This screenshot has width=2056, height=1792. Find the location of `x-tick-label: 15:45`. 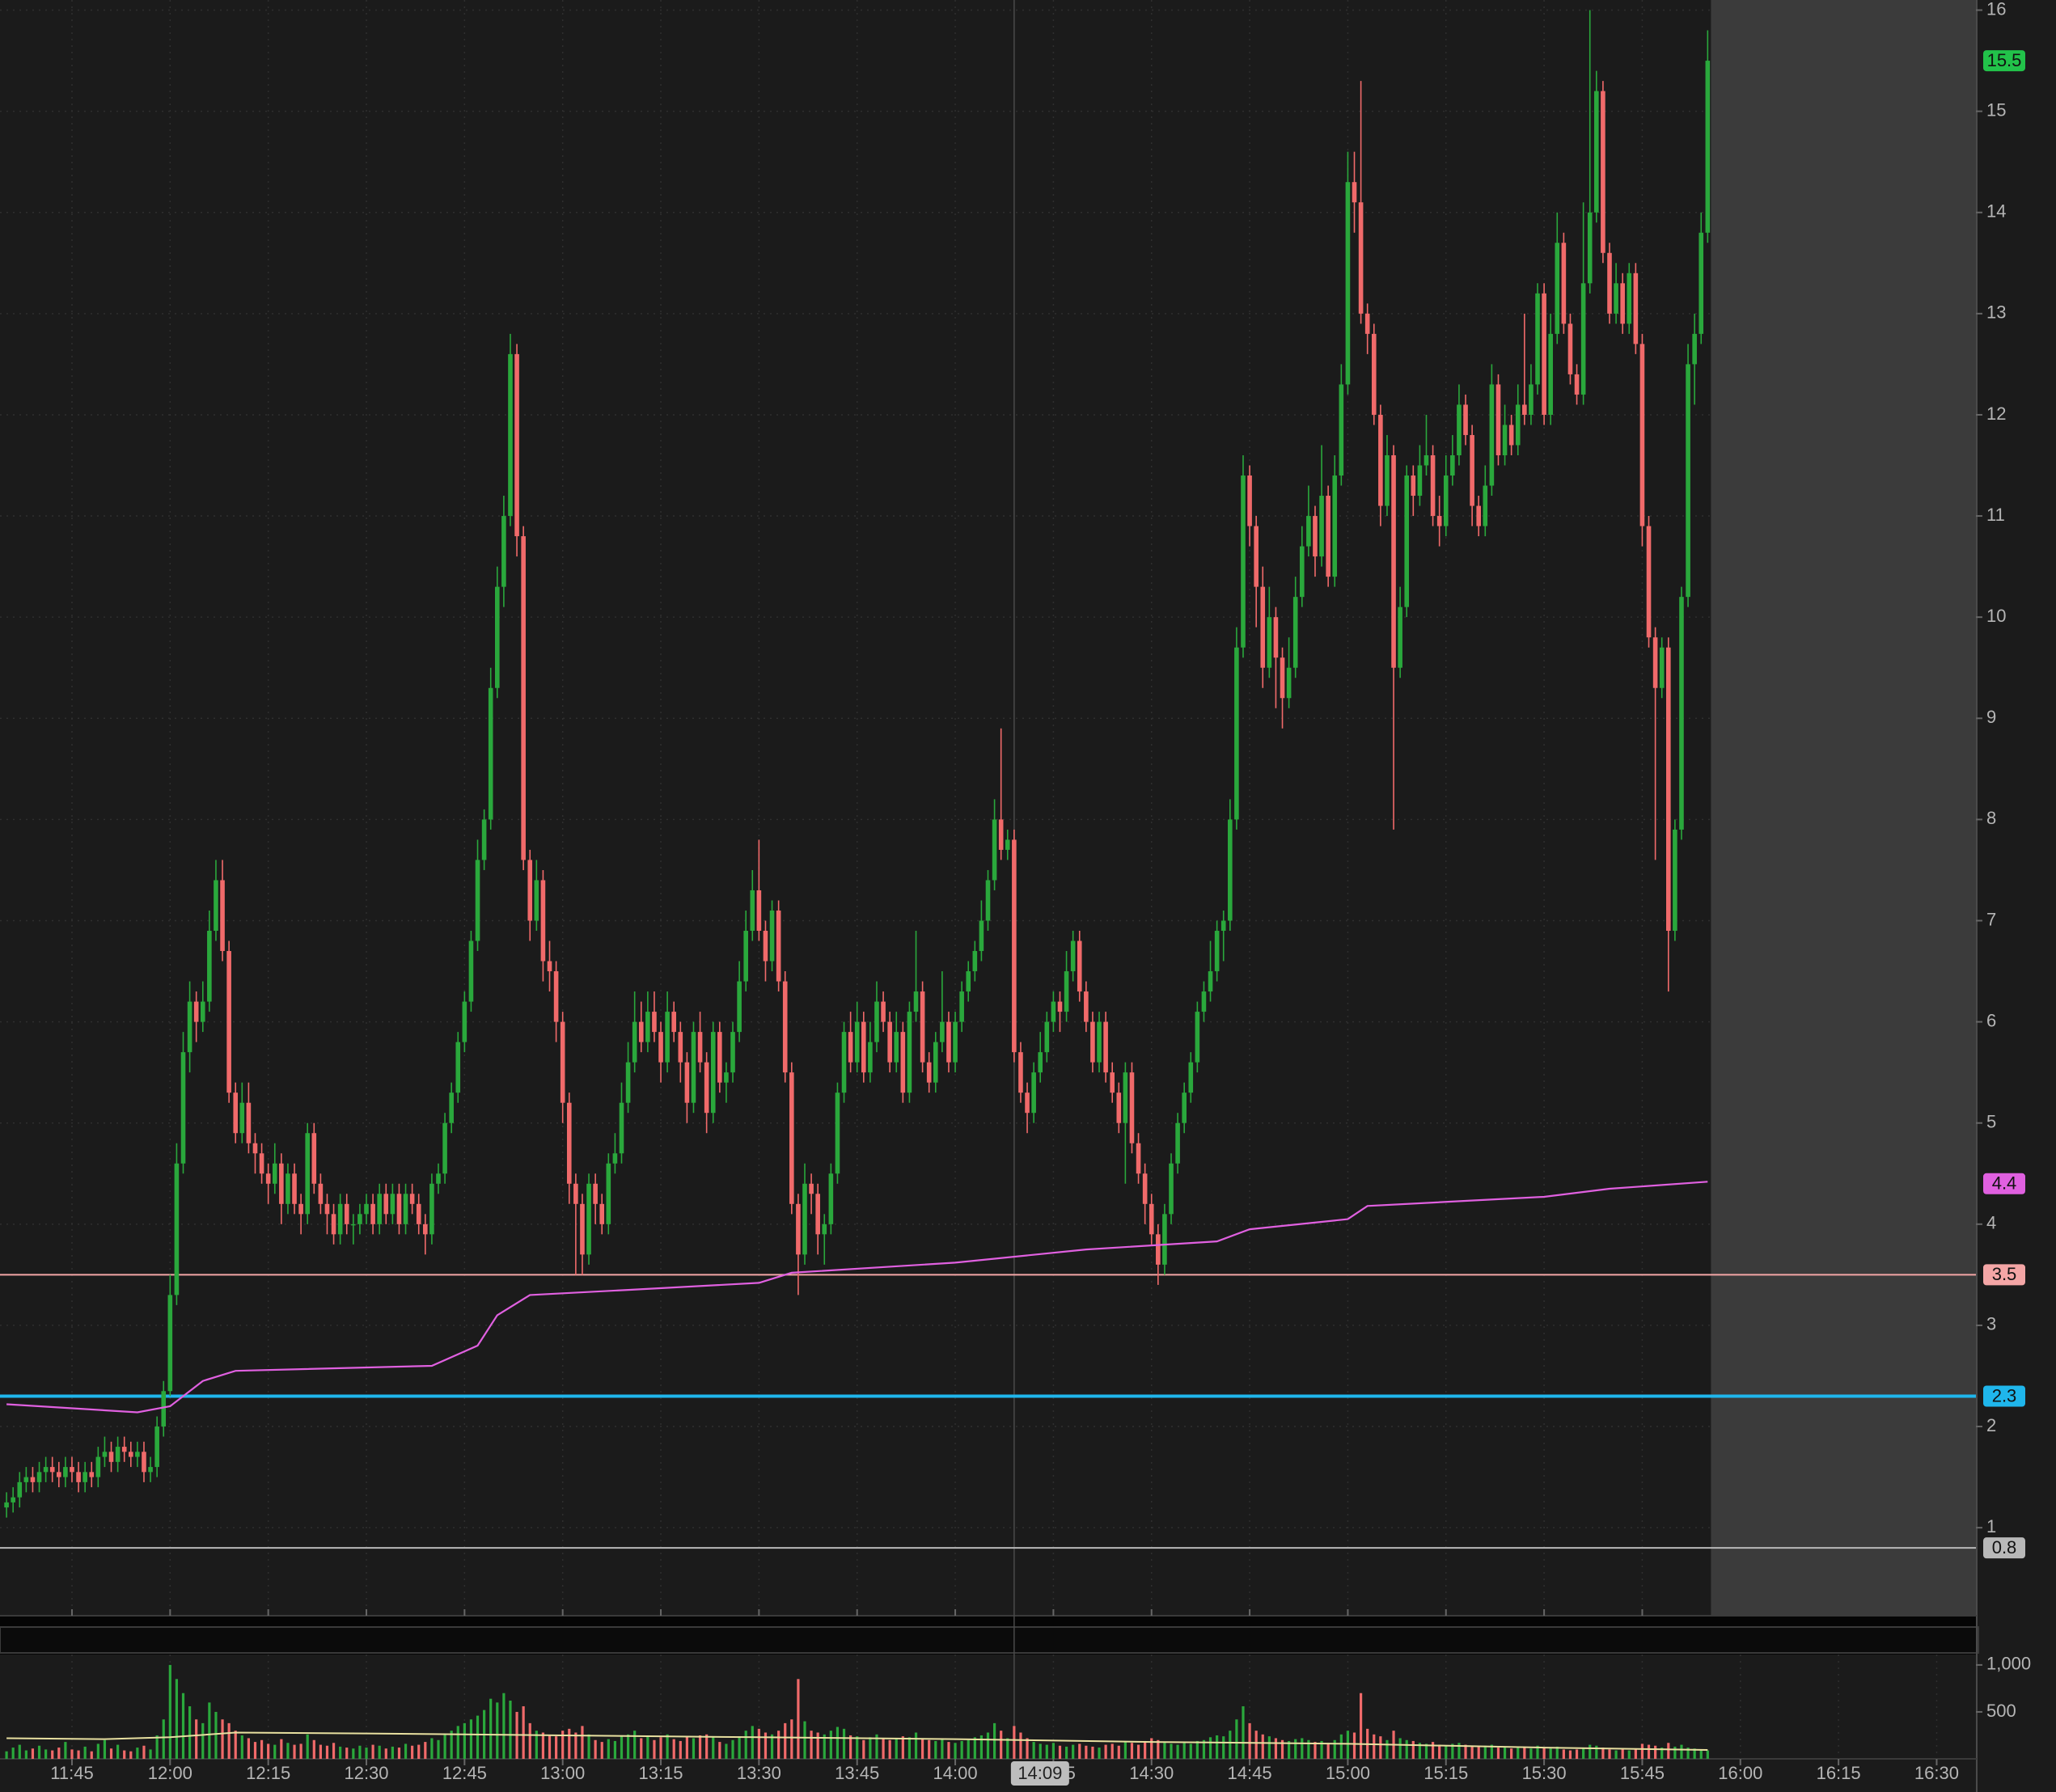

x-tick-label: 15:45 is located at coordinates (1643, 1773).